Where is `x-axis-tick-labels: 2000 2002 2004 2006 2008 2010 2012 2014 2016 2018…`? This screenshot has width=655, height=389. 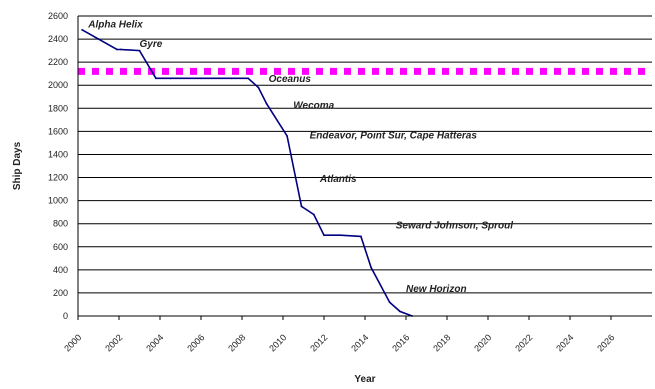
x-axis-tick-labels: 2000 2002 2004 2006 2008 2010 2012 2014 2016 2018… is located at coordinates (339, 335).